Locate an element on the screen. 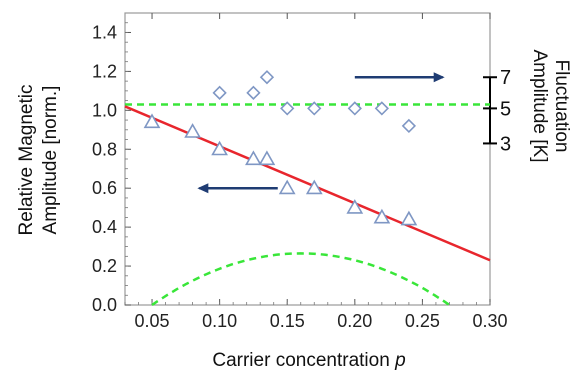  right-tick-label: 7 is located at coordinates (505, 78).